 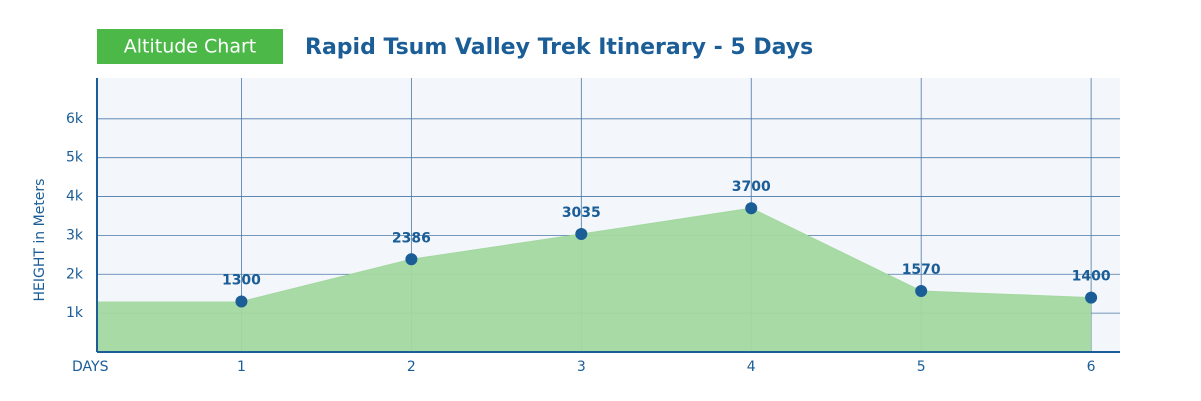 I want to click on y-tick-label: 5k, so click(x=75, y=158).